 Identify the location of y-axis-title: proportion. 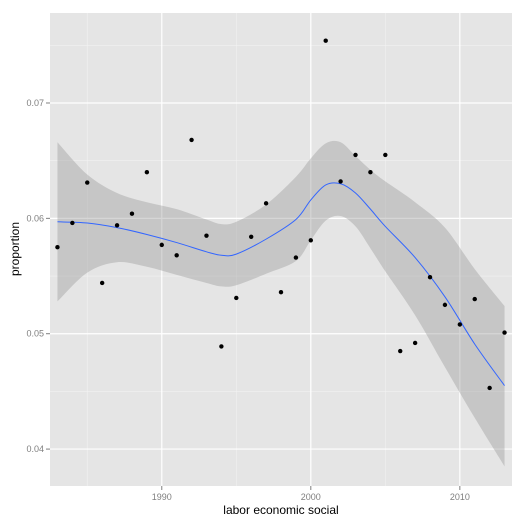
(15, 249).